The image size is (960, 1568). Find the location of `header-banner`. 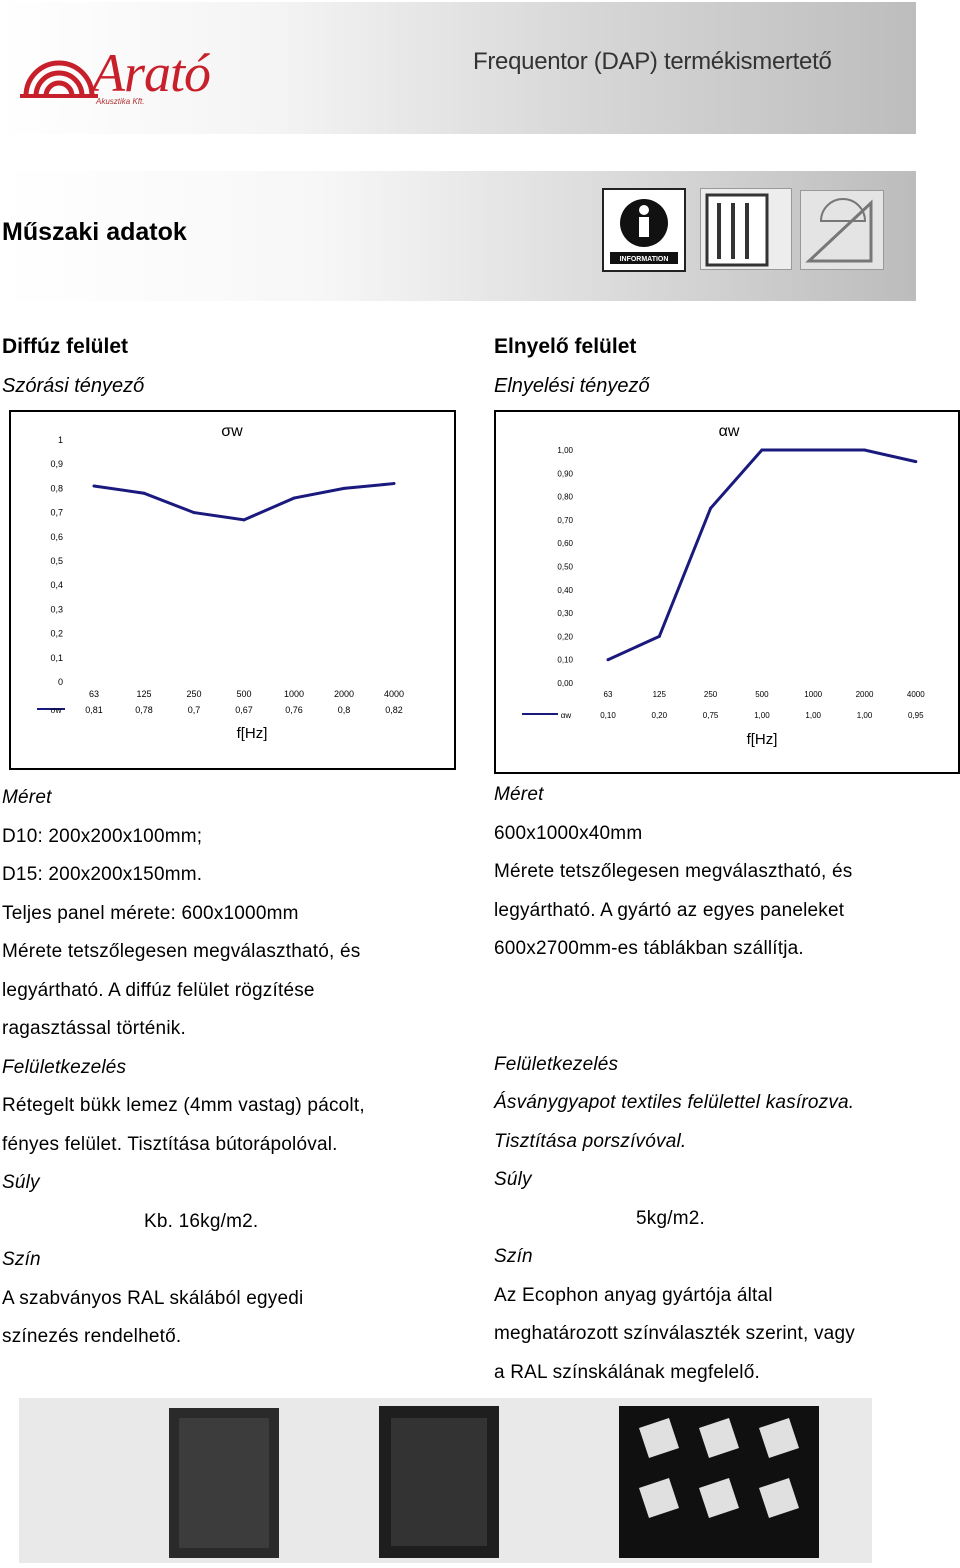

header-banner is located at coordinates (458, 68).